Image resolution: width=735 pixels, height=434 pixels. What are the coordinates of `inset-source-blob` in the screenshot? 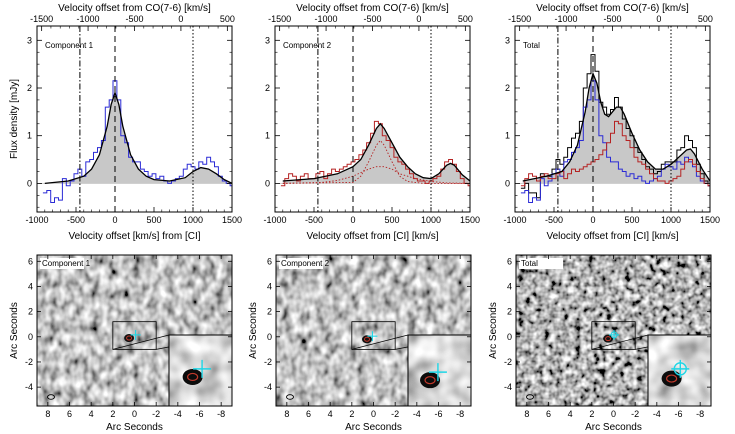 It's located at (430, 380).